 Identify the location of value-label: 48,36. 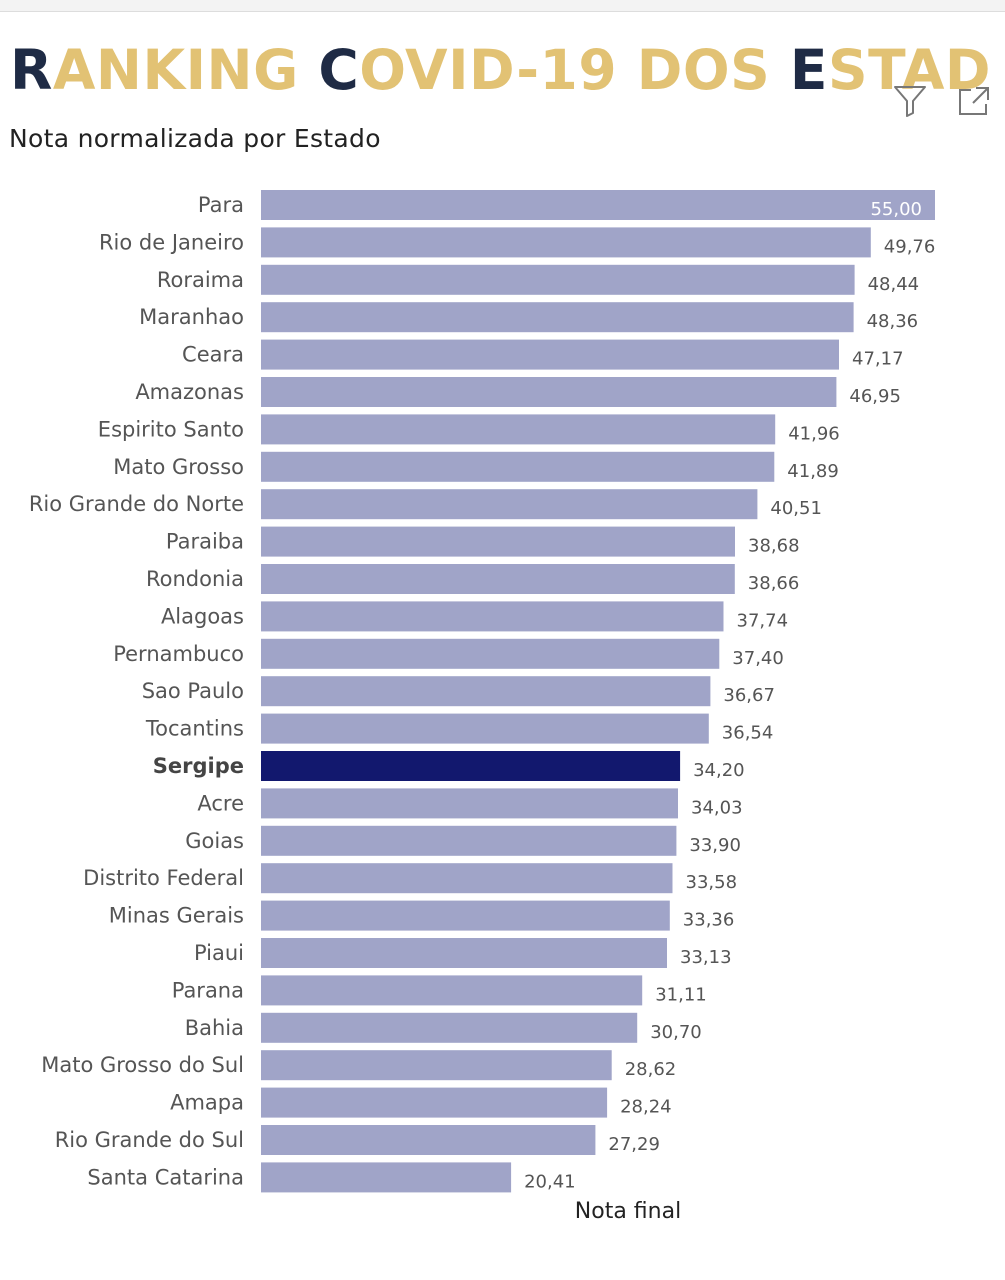
(893, 321).